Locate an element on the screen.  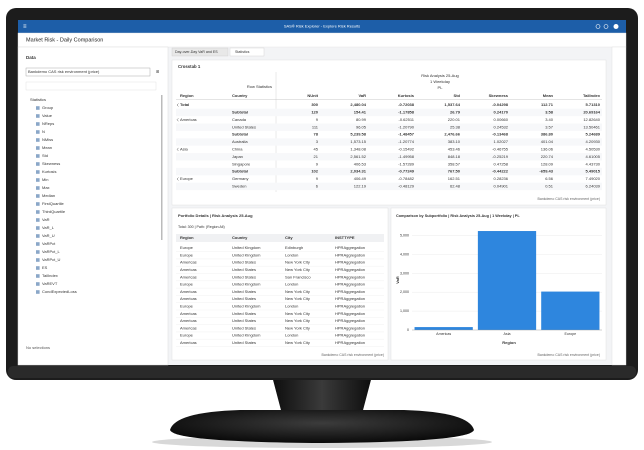
cell: 2,480.04 is located at coordinates (358, 104).